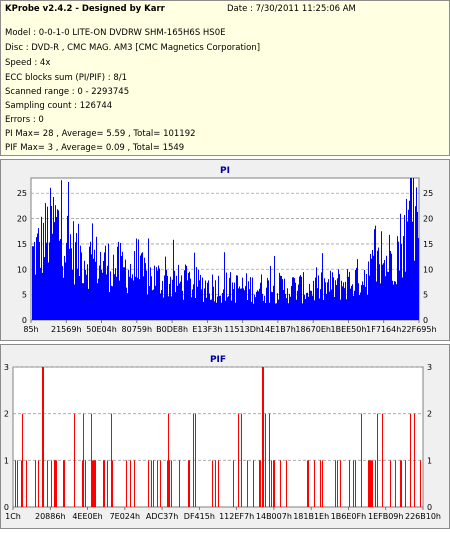  I want to click on y-tick-label-right: 15, so click(428, 244).